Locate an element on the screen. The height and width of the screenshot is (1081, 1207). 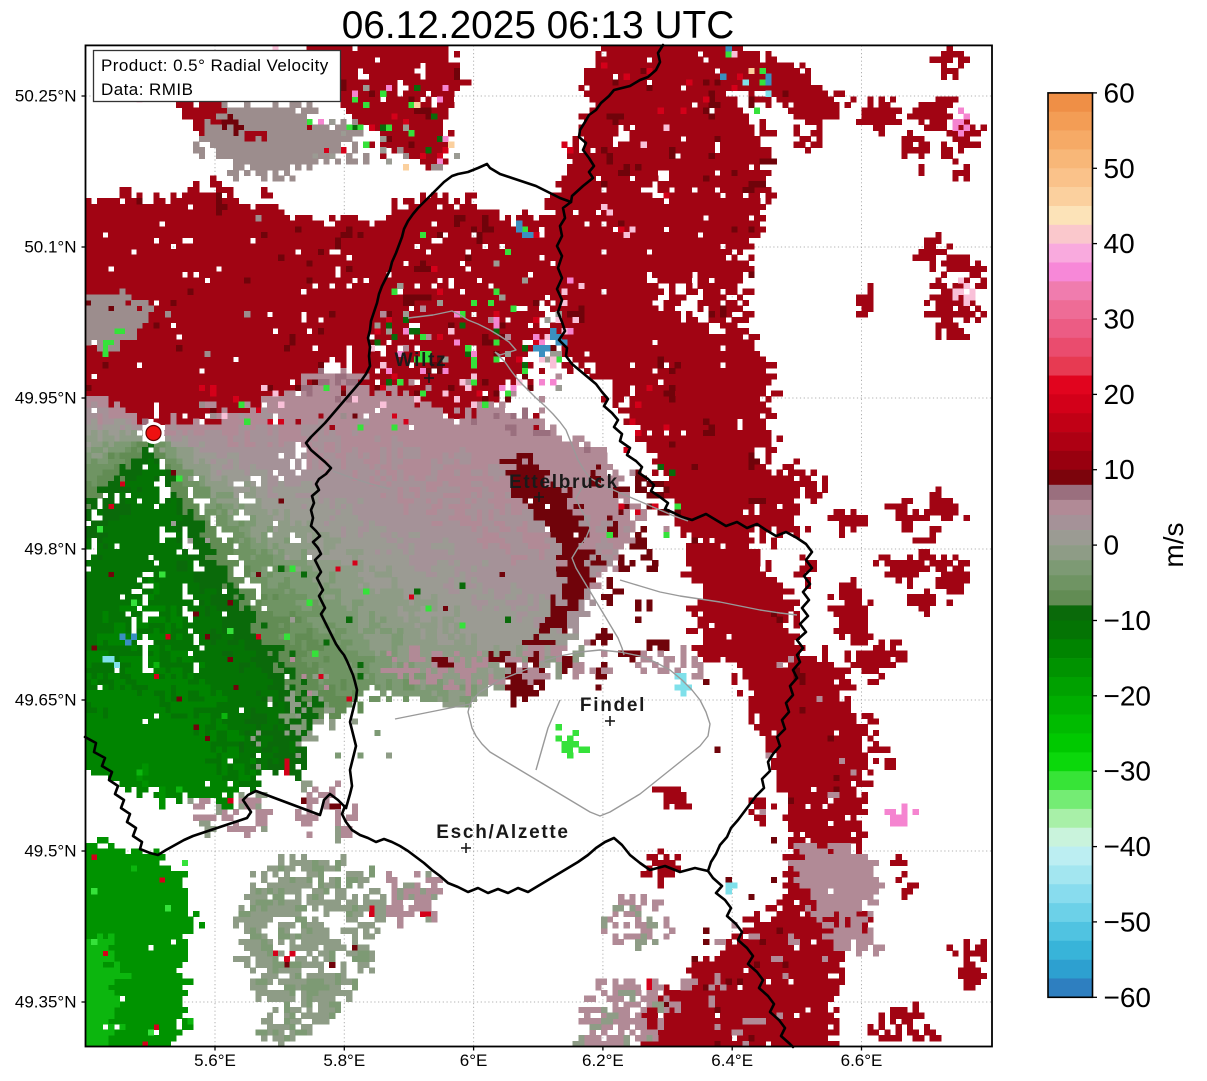
svg-text: 10 is located at coordinates (1119, 469).